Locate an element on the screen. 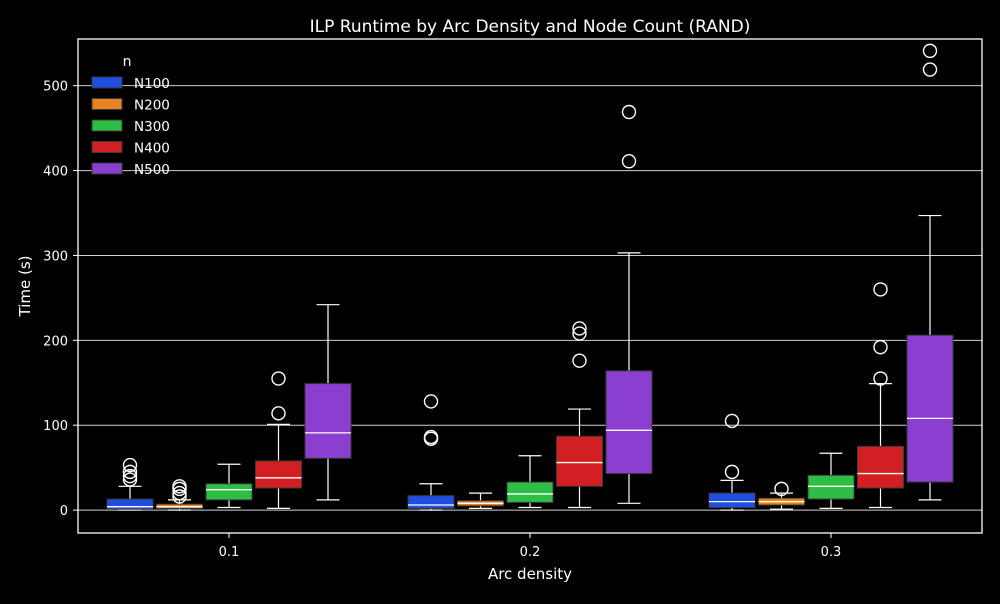 The width and height of the screenshot is (1000, 604). x-axis-label: Arc density is located at coordinates (530, 574).